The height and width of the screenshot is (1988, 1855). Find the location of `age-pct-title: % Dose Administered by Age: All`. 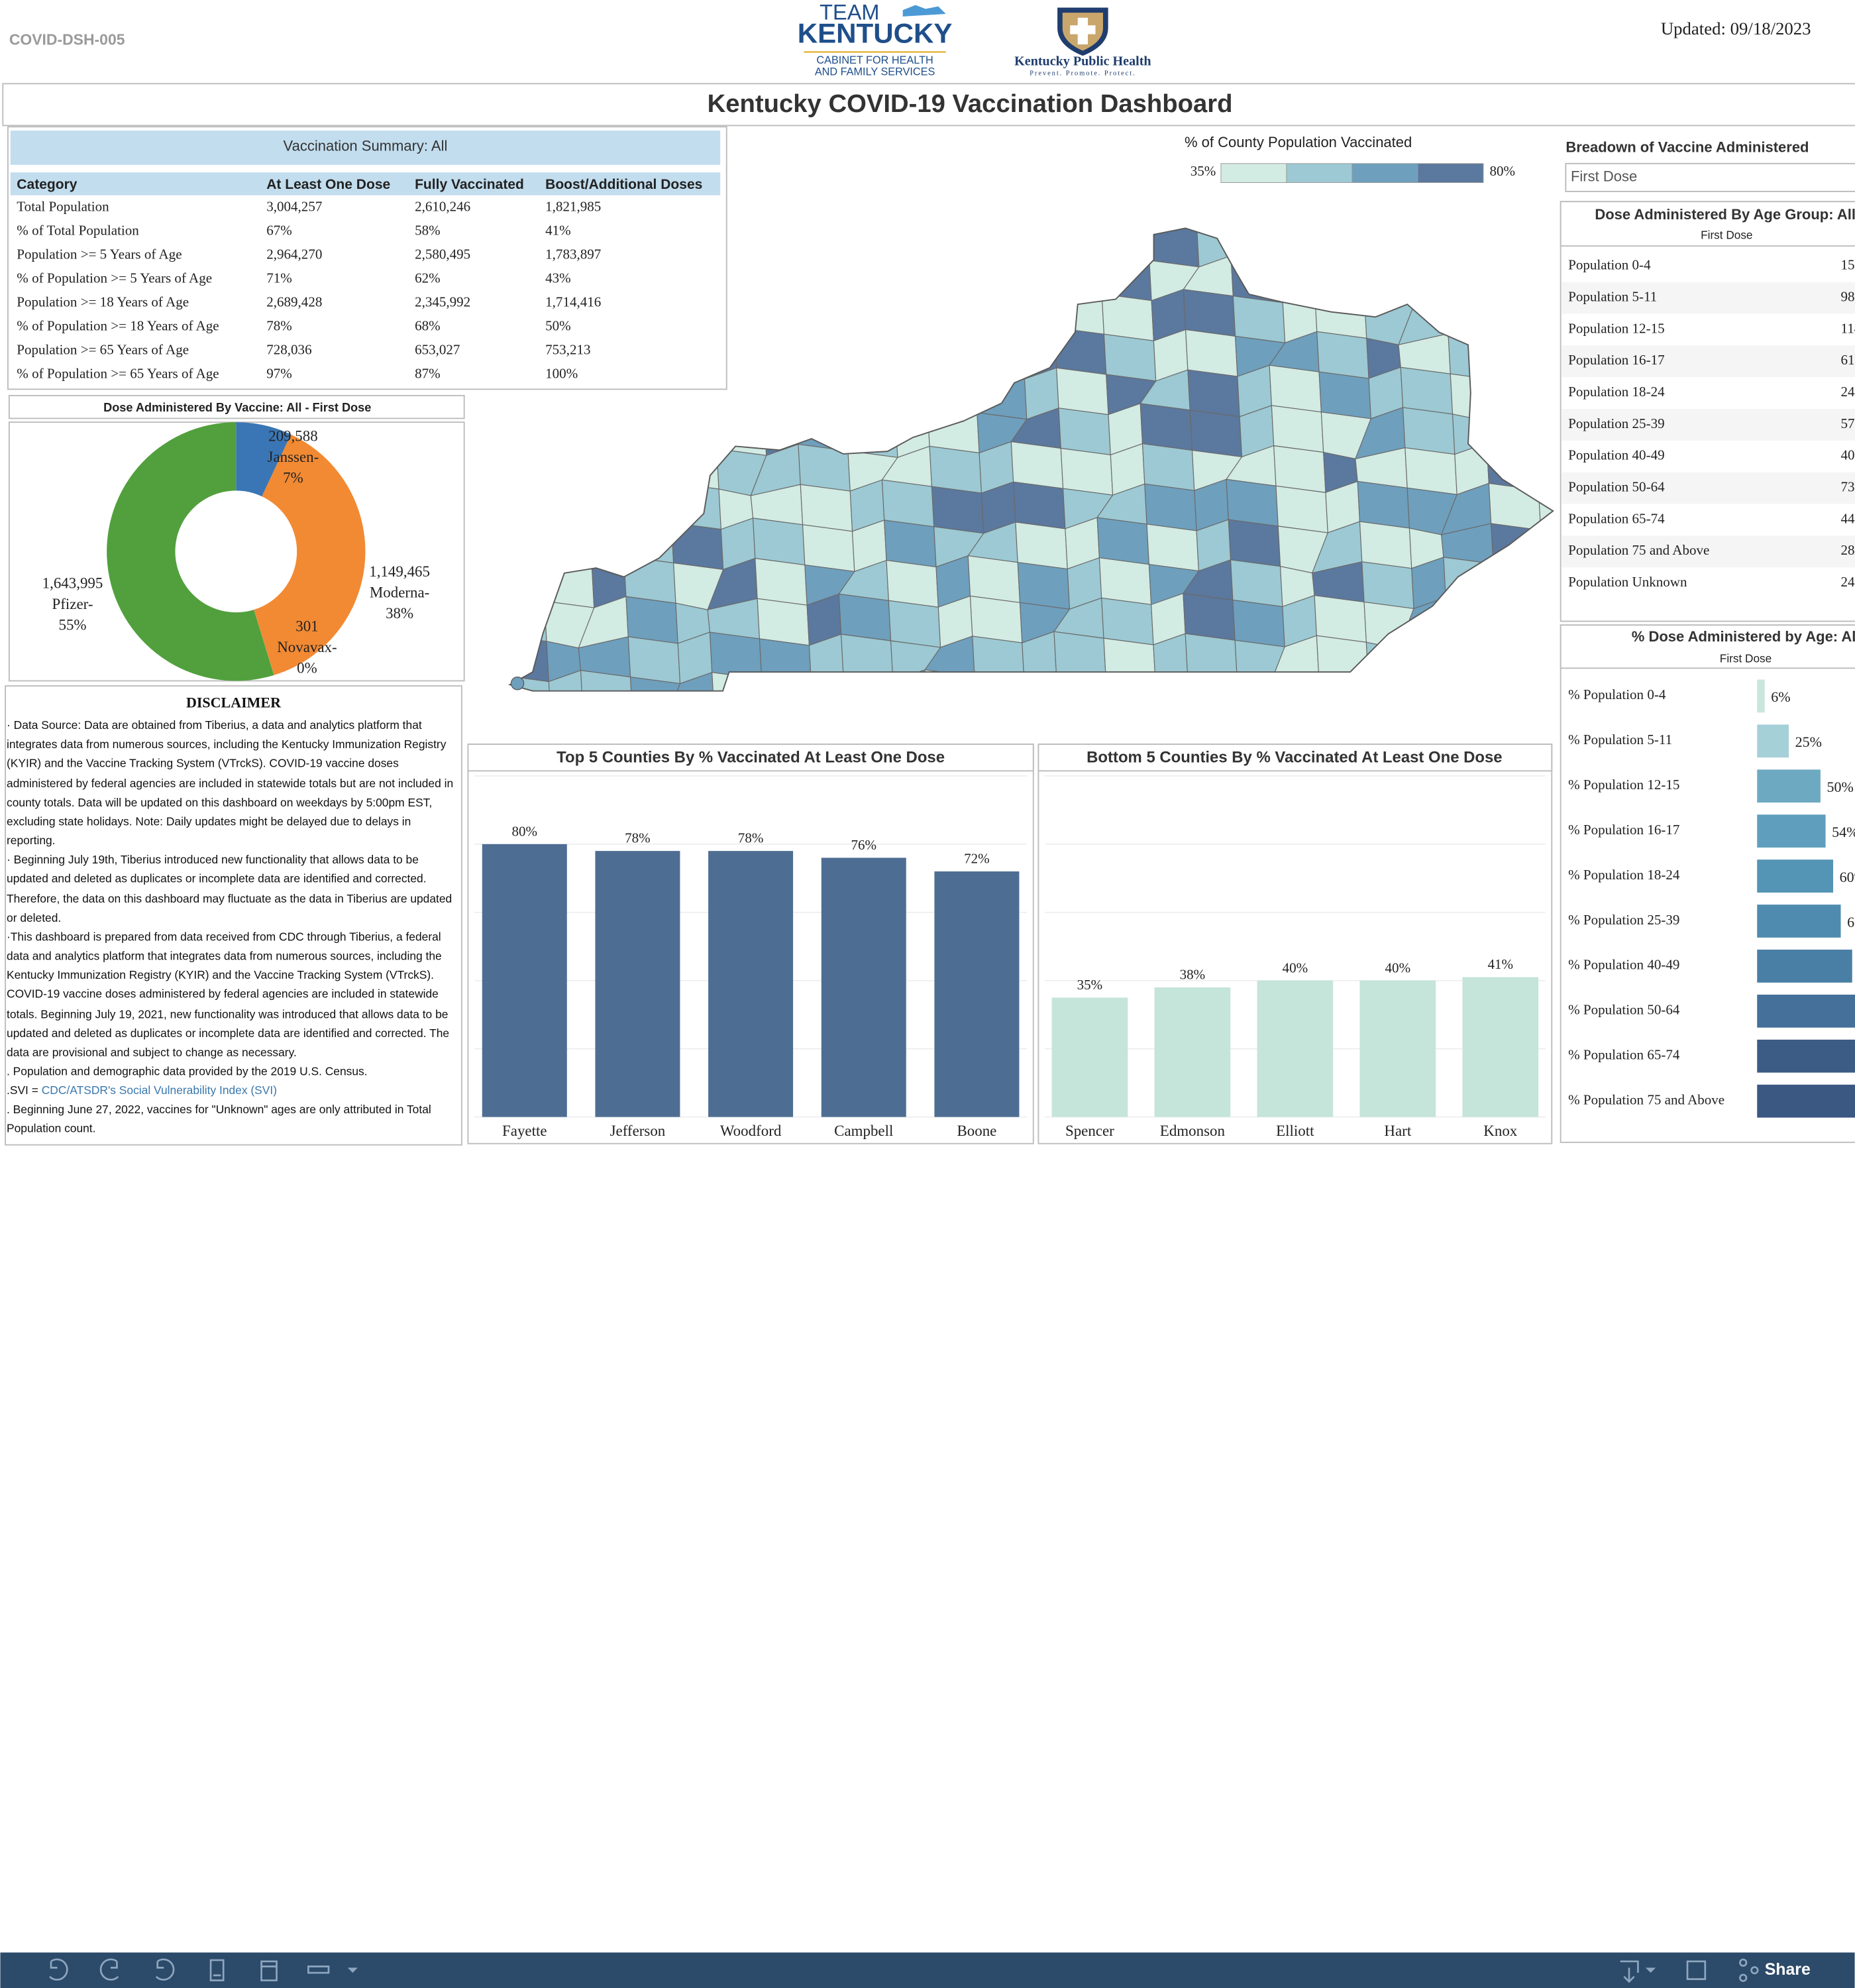

age-pct-title: % Dose Administered by Age: All is located at coordinates (1744, 636).